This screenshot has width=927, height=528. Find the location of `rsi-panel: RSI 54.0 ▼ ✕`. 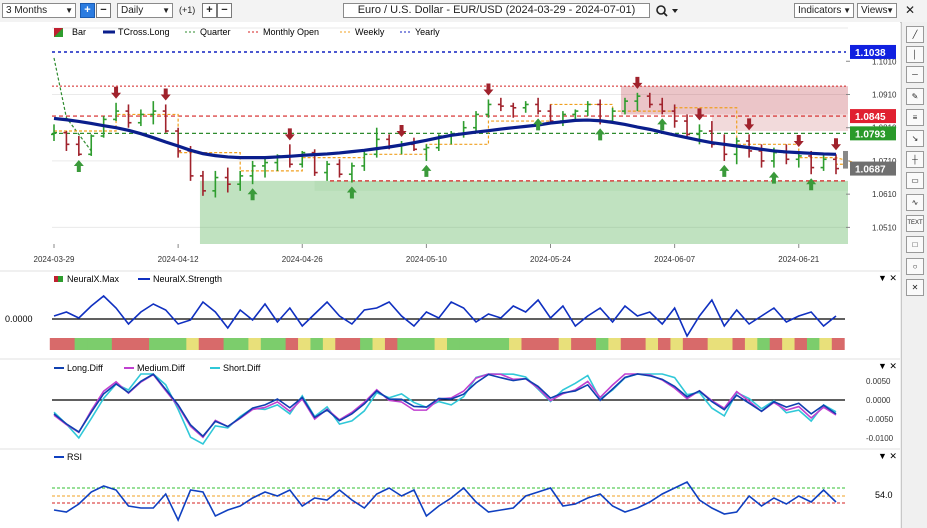

rsi-panel: RSI 54.0 ▼ ✕ is located at coordinates (450, 489).